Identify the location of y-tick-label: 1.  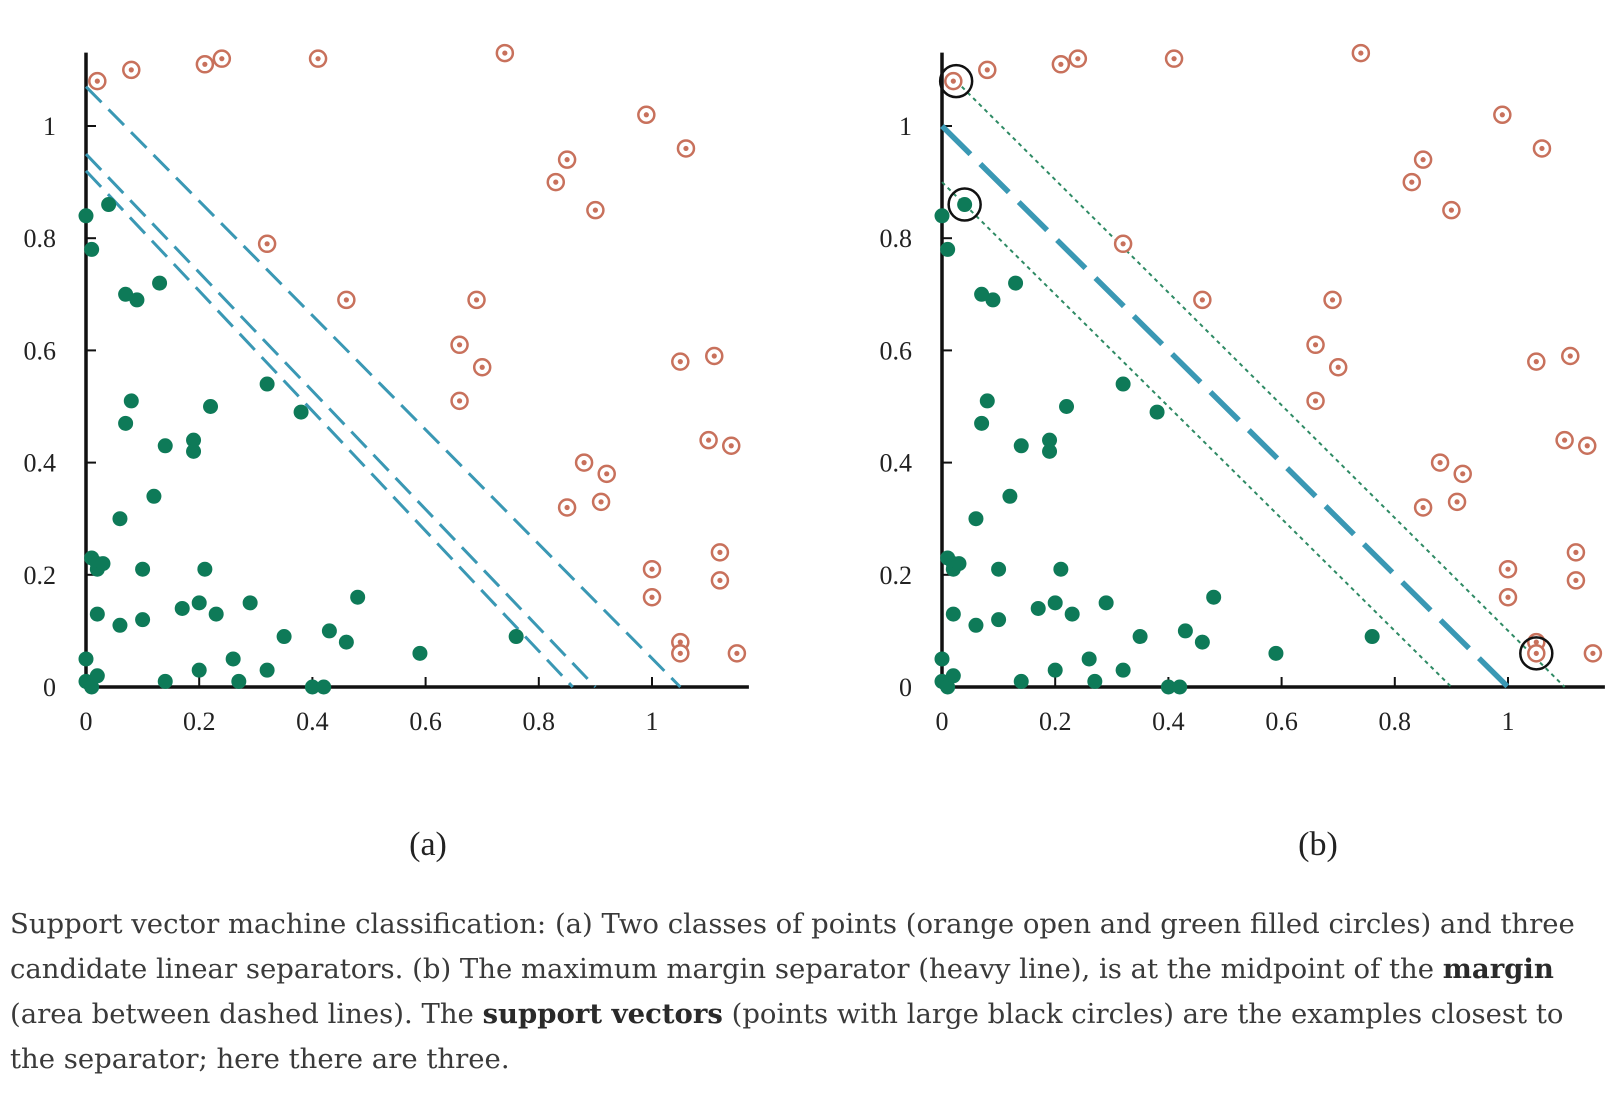
(905, 126).